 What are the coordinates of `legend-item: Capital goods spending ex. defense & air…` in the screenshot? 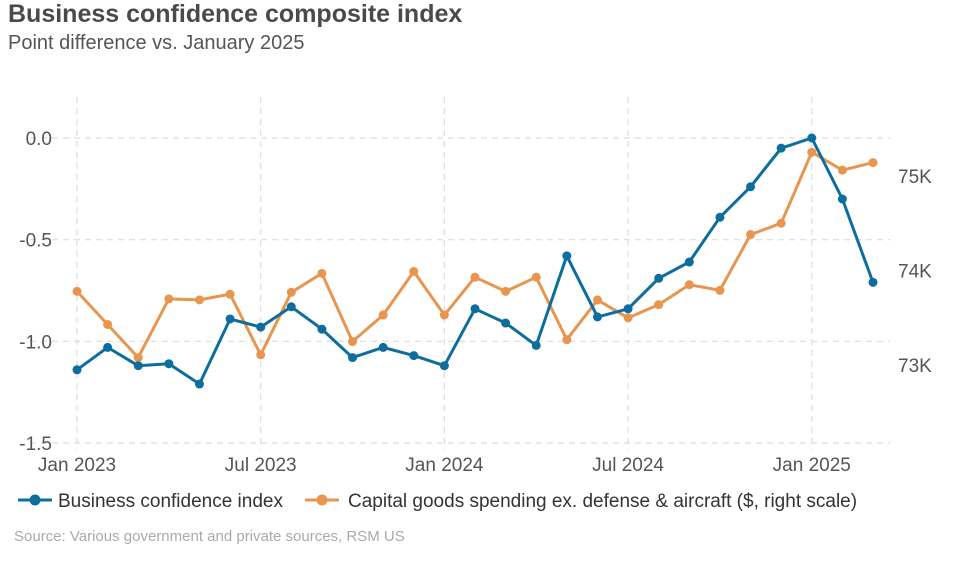 It's located at (581, 501).